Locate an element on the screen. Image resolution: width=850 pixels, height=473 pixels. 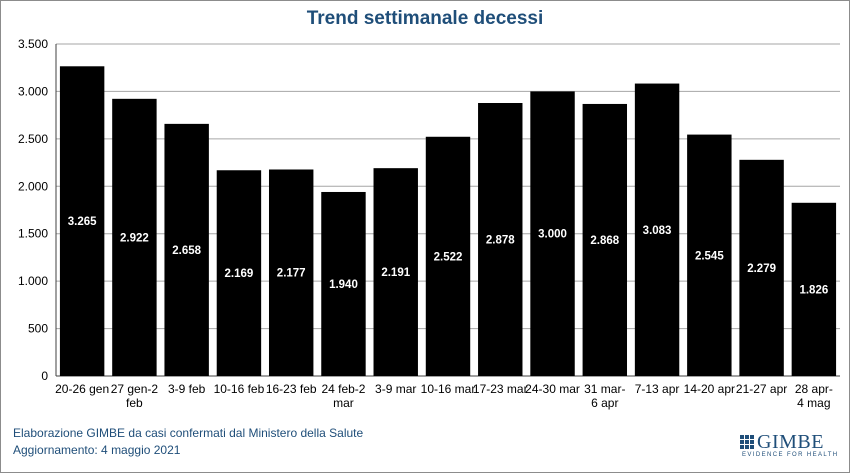
x-tick-label: 14-20 apr is located at coordinates (709, 389).